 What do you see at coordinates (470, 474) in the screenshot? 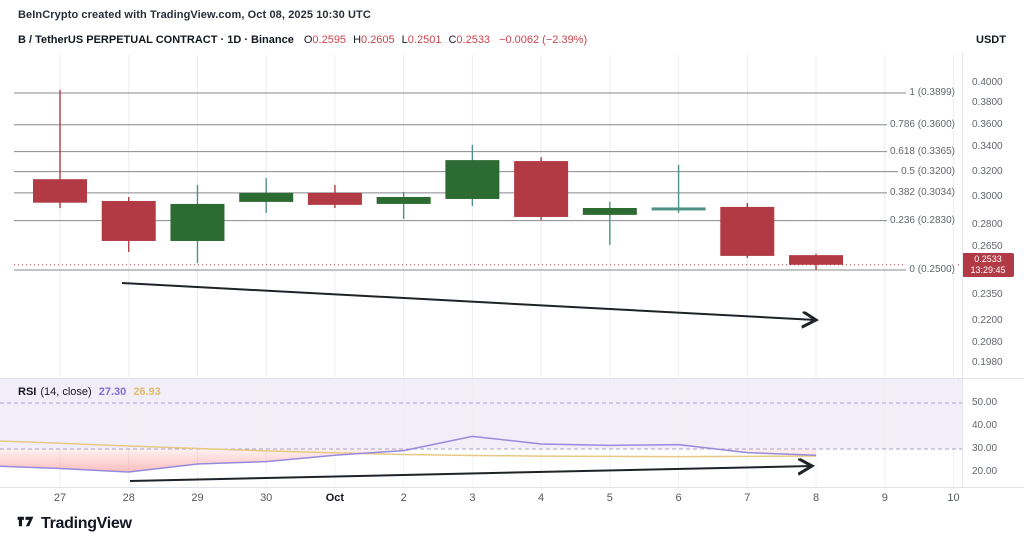
I see `uptrend-arrow` at bounding box center [470, 474].